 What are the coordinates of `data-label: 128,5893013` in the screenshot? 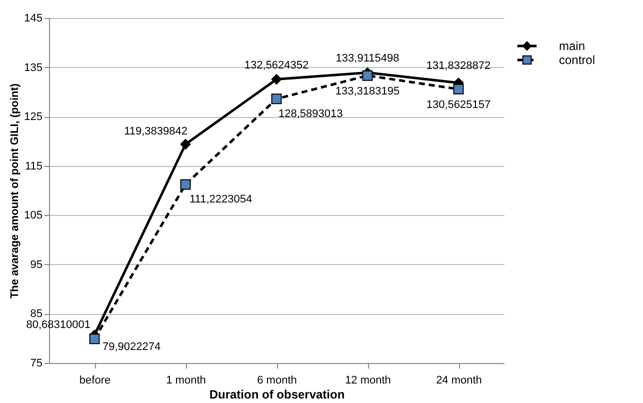 It's located at (310, 114).